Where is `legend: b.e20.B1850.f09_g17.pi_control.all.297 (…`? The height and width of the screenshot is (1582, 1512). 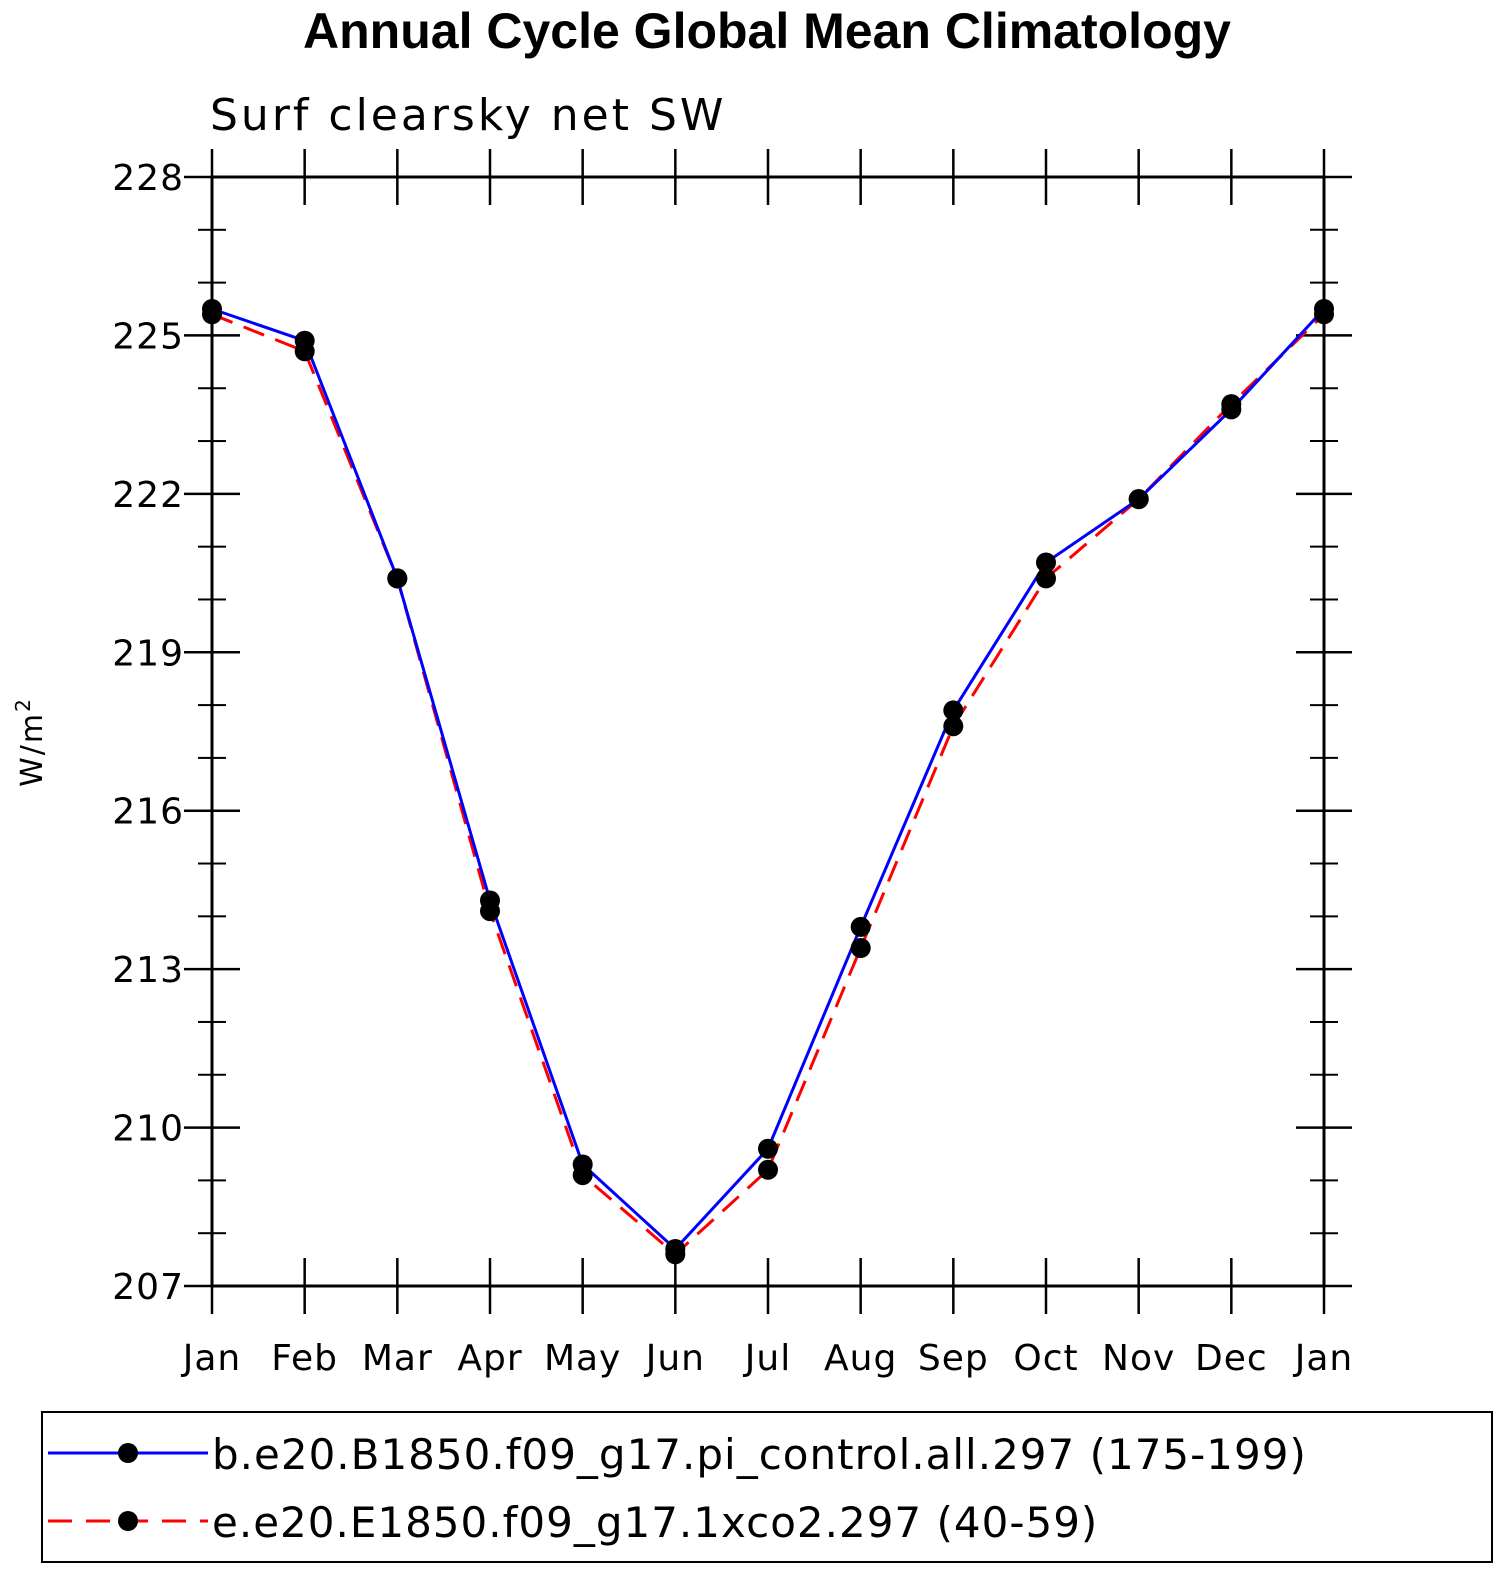 legend: b.e20.B1850.f09_g17.pi_control.all.297 (… is located at coordinates (767, 1487).